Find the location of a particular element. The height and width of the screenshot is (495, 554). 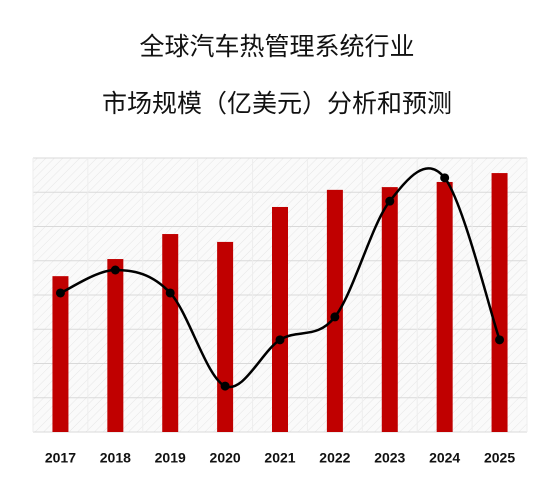

x-tick-label: 2019 is located at coordinates (170, 458).